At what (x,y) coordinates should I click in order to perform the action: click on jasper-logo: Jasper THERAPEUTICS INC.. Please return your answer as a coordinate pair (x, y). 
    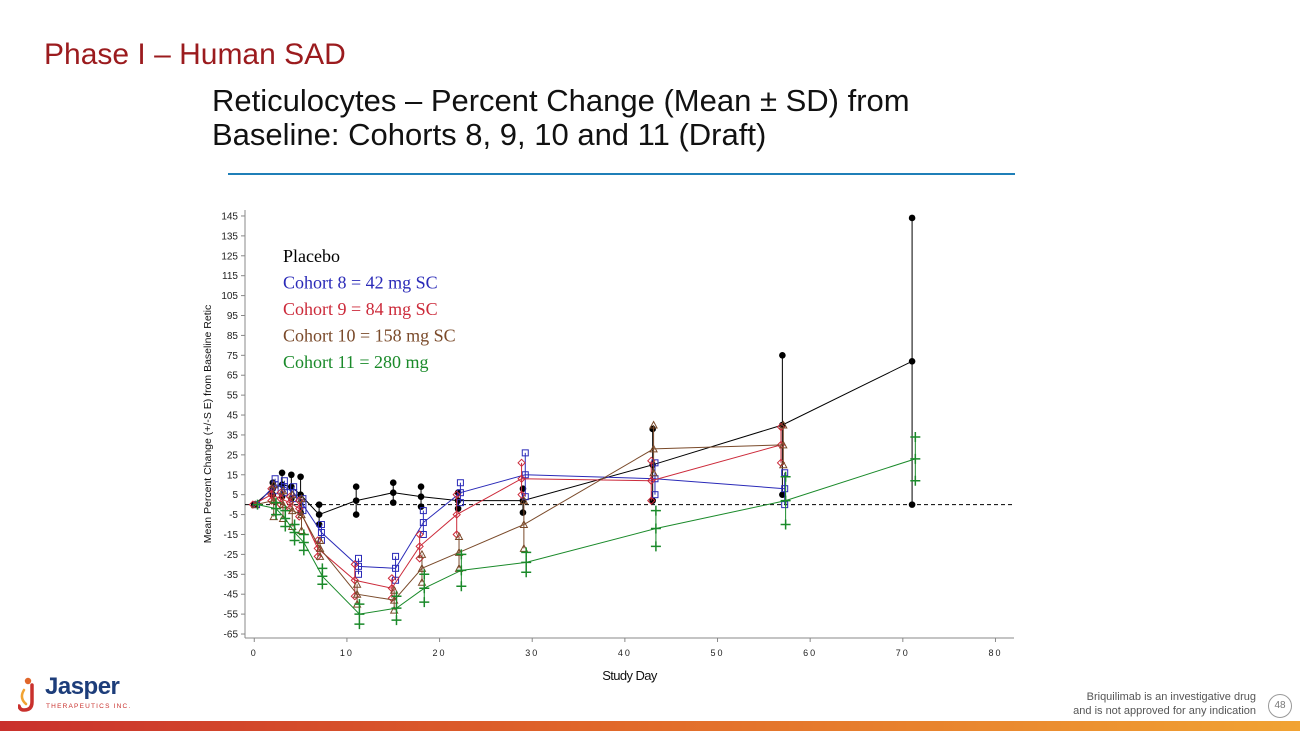
    Looking at the image, I should click on (83, 695).